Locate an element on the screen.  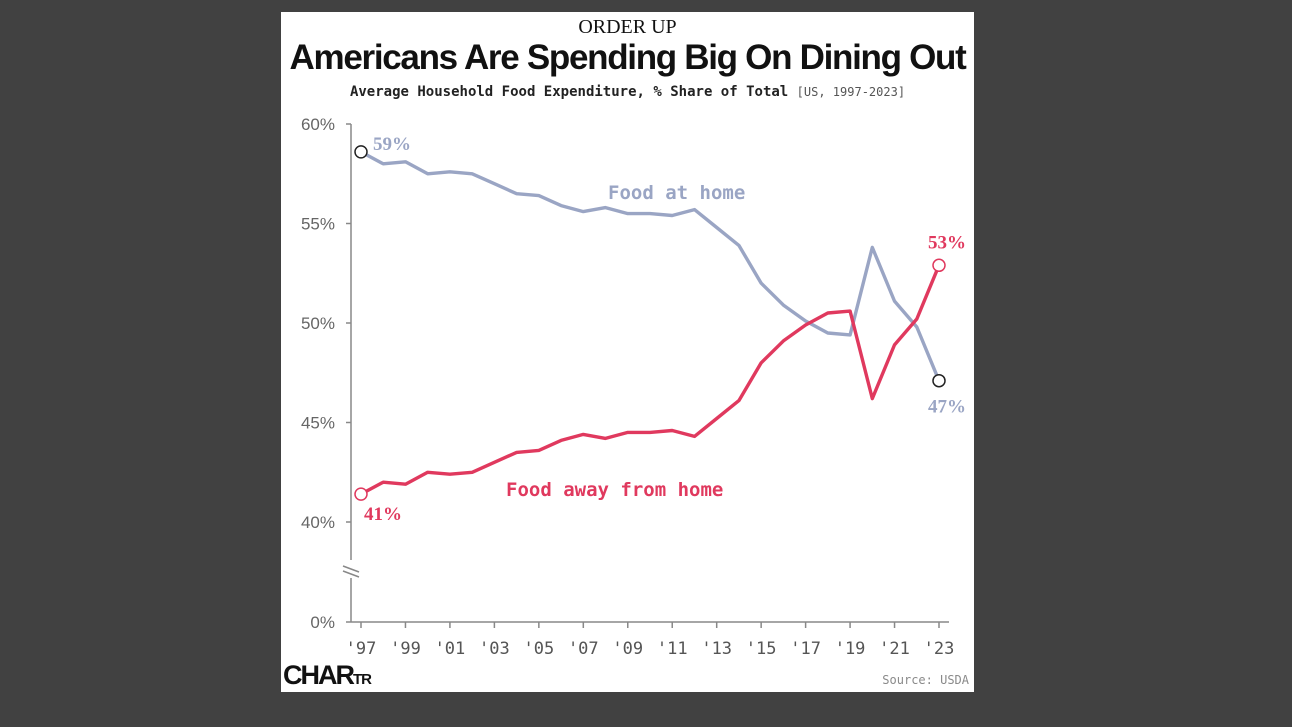
y-tick-label: 60% is located at coordinates (318, 124).